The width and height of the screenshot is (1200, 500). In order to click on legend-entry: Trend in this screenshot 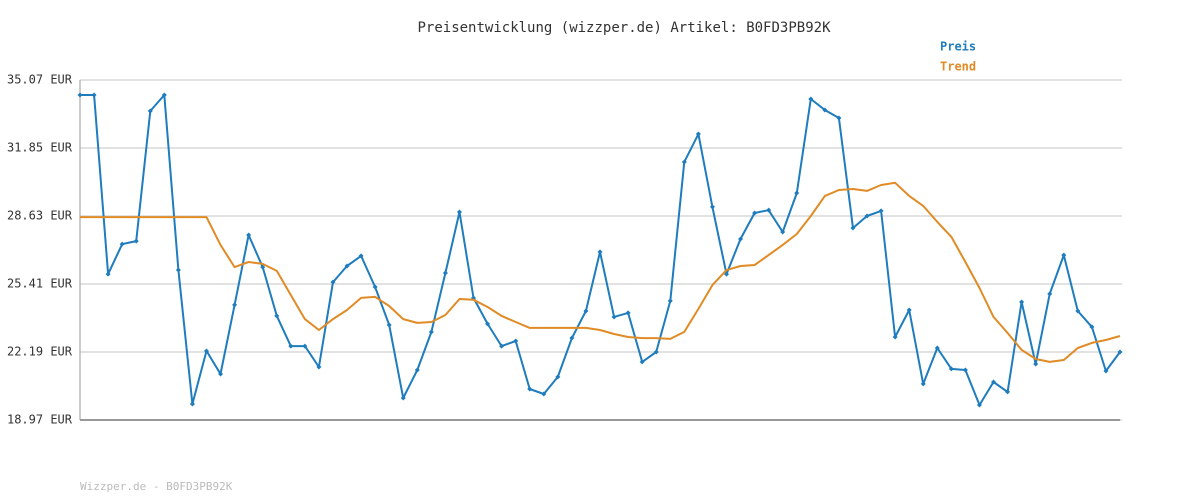, I will do `click(958, 67)`.